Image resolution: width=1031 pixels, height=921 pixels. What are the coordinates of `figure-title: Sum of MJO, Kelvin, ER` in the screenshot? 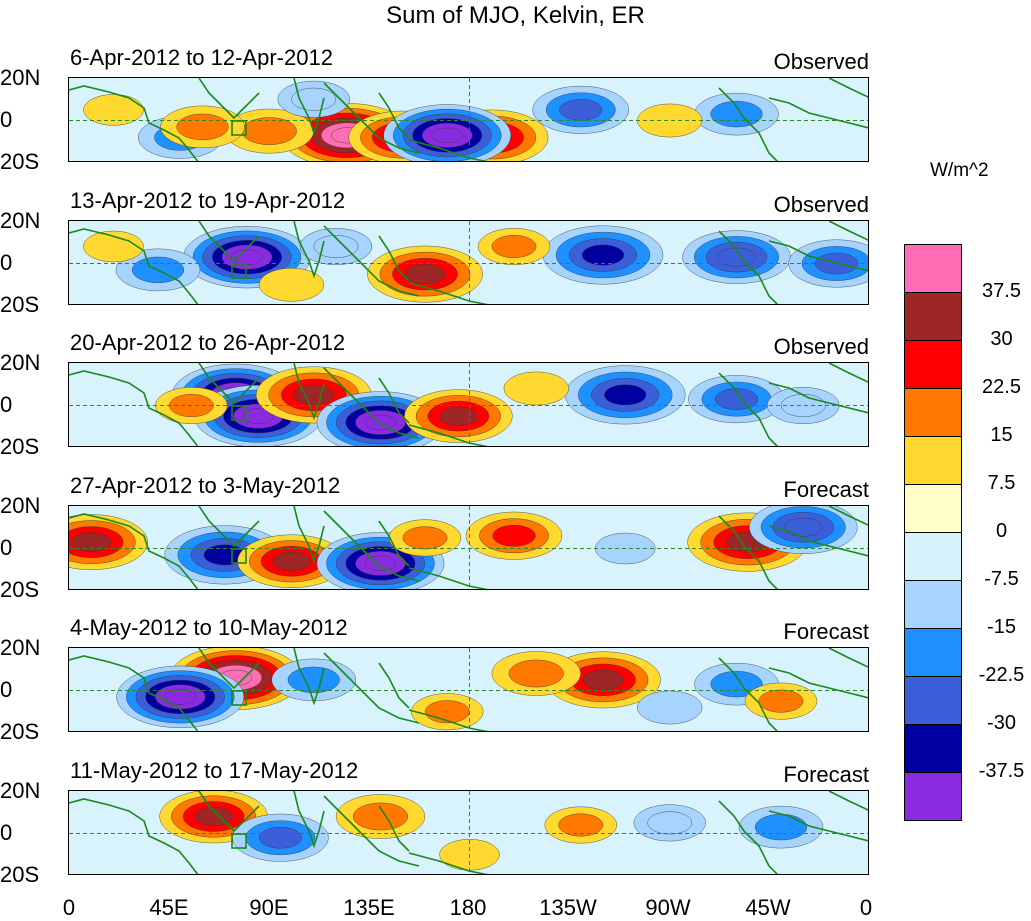 It's located at (515, 15).